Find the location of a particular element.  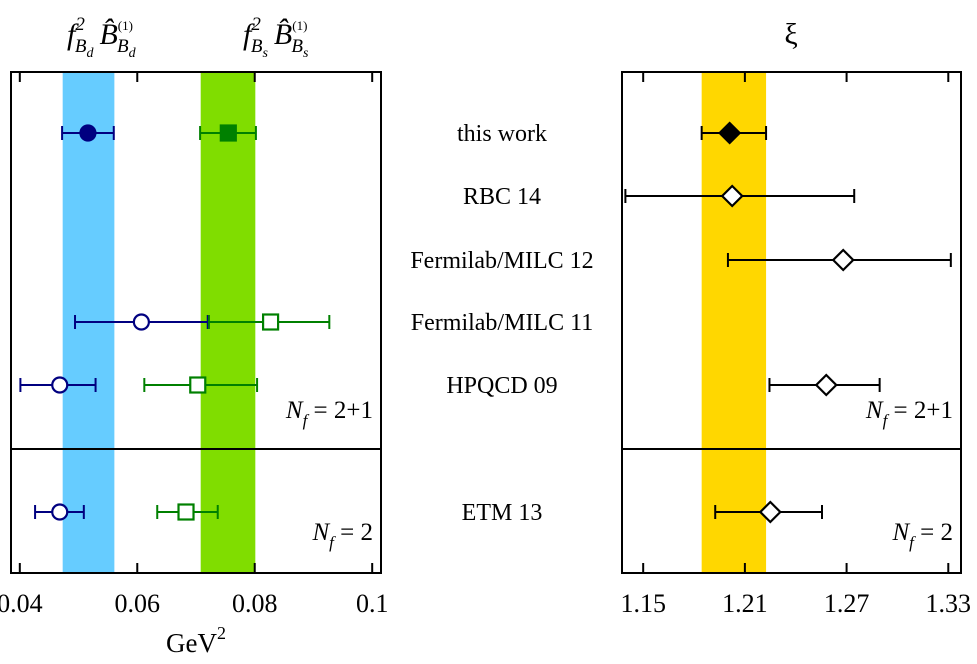

column-header-1: f2 BsB̂(1) Bs is located at coordinates (276, 37).